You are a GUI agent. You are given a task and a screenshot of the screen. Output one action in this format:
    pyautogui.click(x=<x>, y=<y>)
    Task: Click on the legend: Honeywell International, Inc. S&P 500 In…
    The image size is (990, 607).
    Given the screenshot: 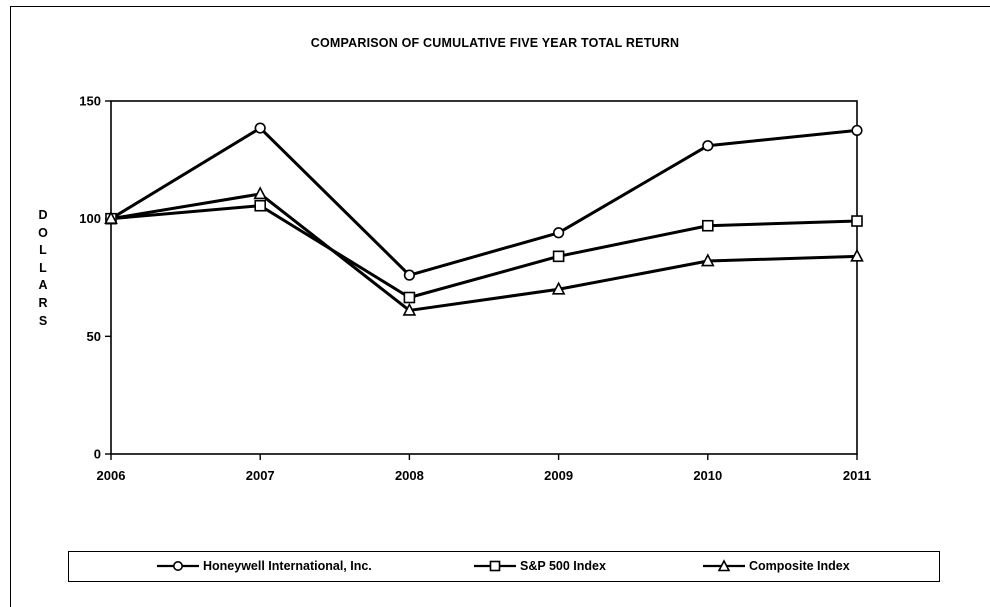 What is the action you would take?
    pyautogui.click(x=504, y=566)
    